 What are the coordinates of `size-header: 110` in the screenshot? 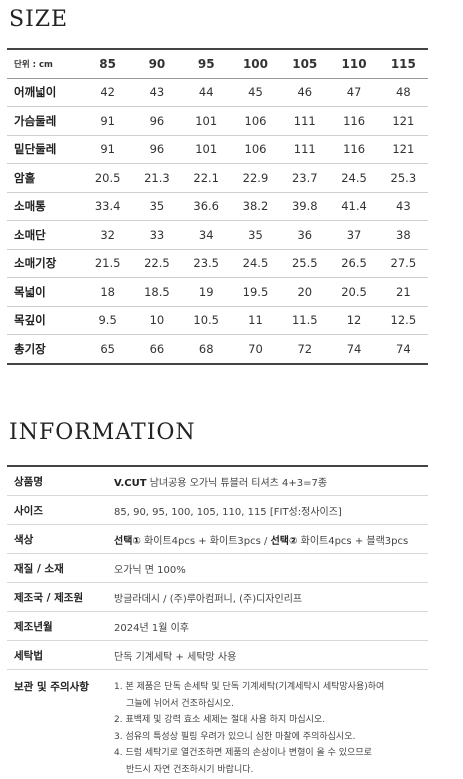 It's located at (354, 63).